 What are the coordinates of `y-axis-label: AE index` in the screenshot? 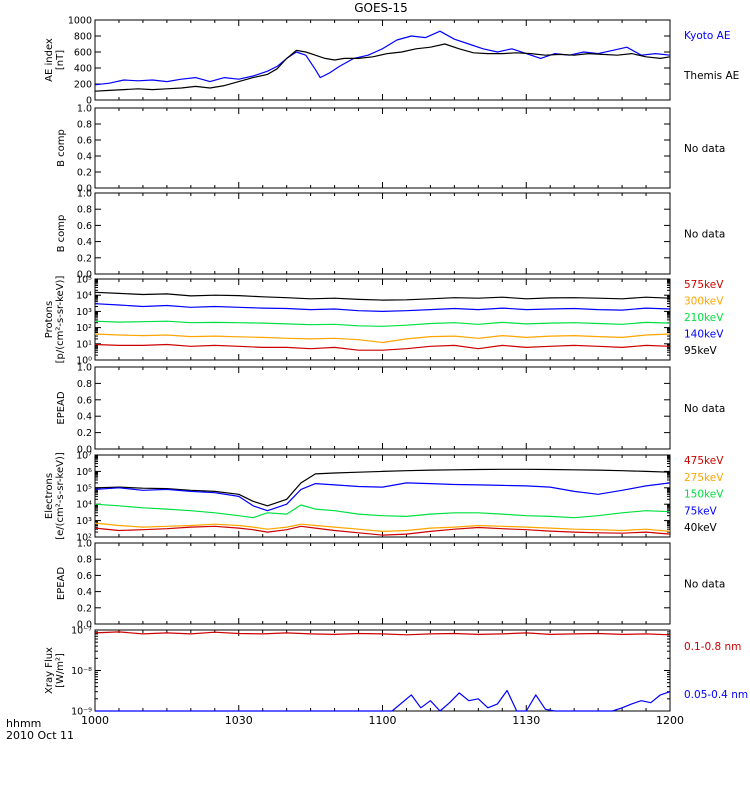 It's located at (49, 60).